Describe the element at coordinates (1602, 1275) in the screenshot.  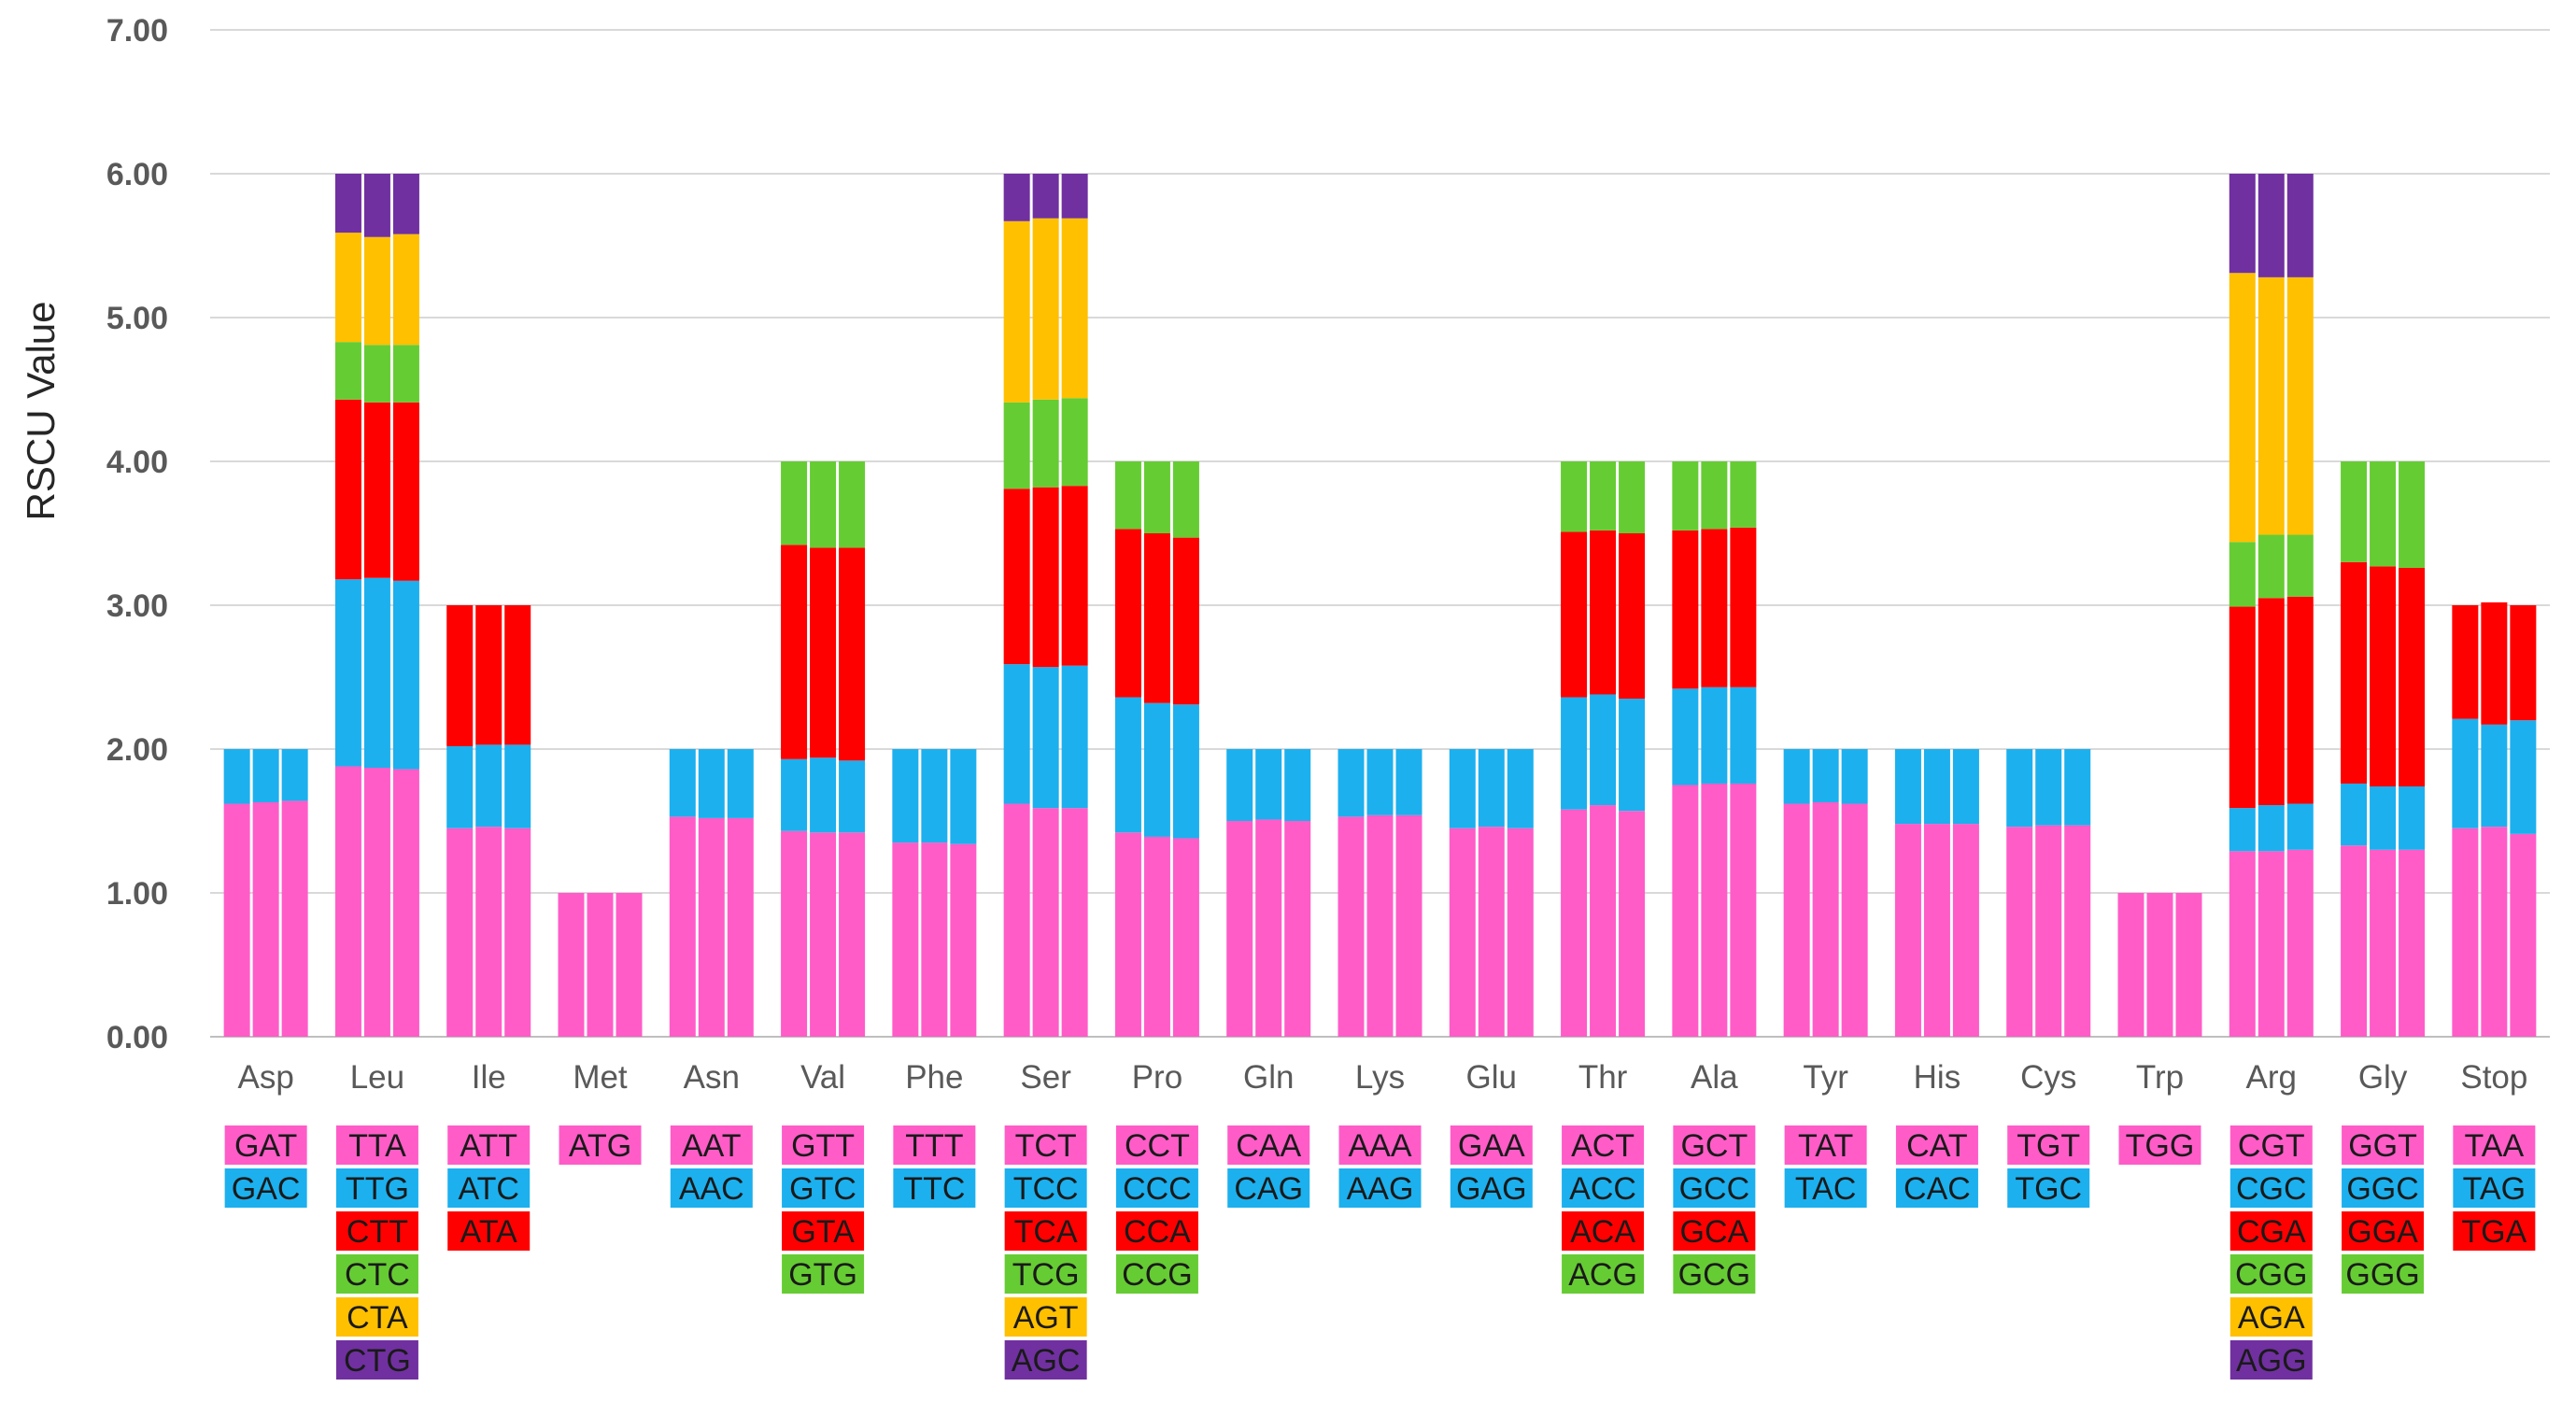
I see `codon-label: ACG` at that location.